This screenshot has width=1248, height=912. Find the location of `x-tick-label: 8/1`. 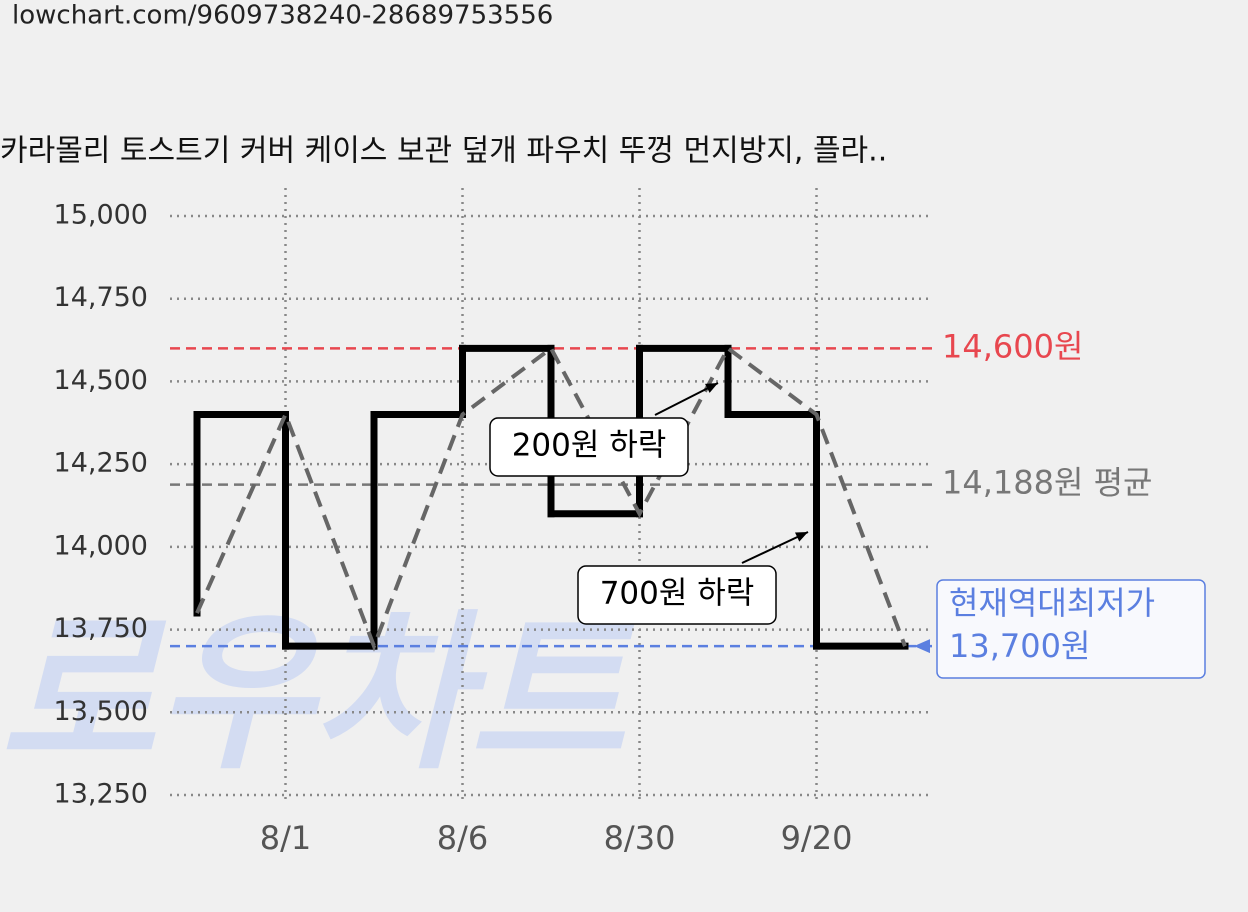

x-tick-label: 8/1 is located at coordinates (286, 838).